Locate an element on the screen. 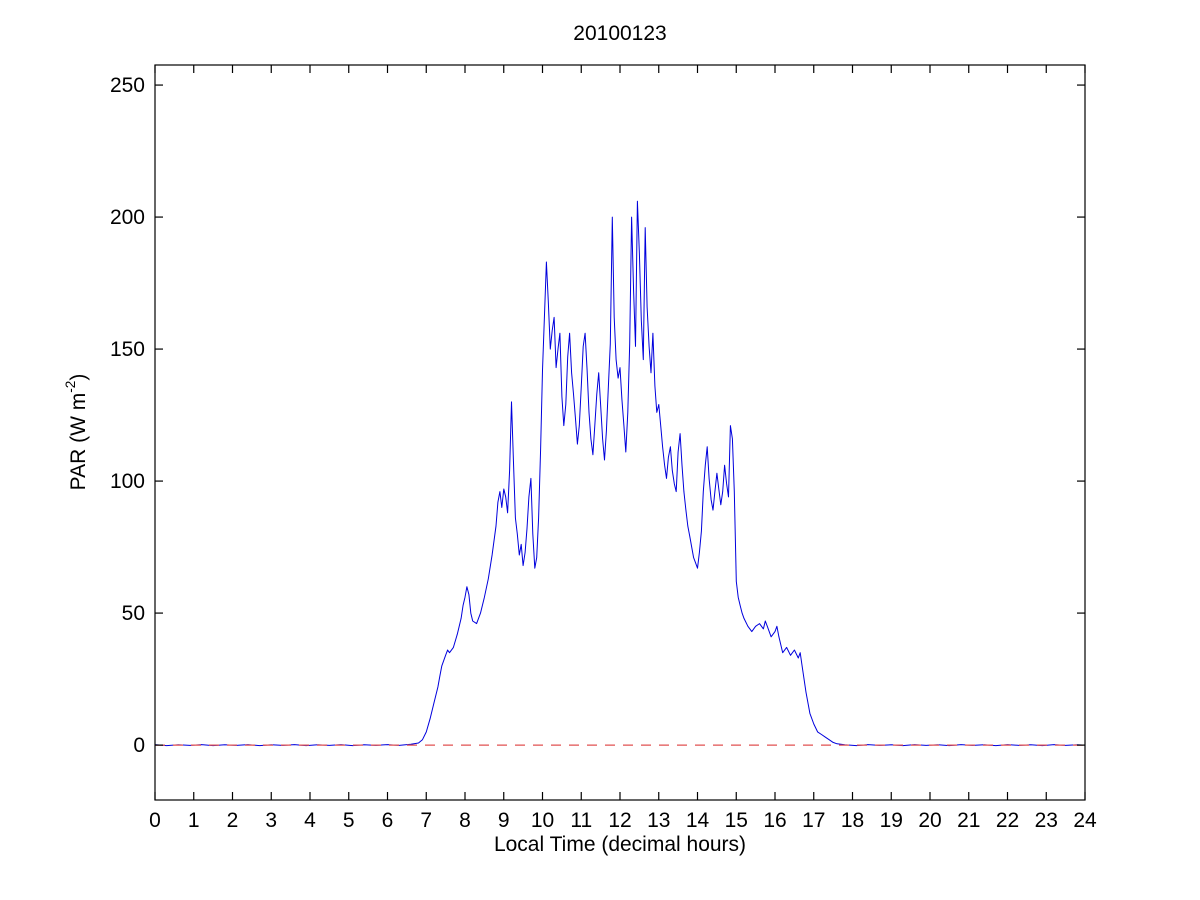 Image resolution: width=1200 pixels, height=900 pixels. x-tick-label: 7 is located at coordinates (426, 820).